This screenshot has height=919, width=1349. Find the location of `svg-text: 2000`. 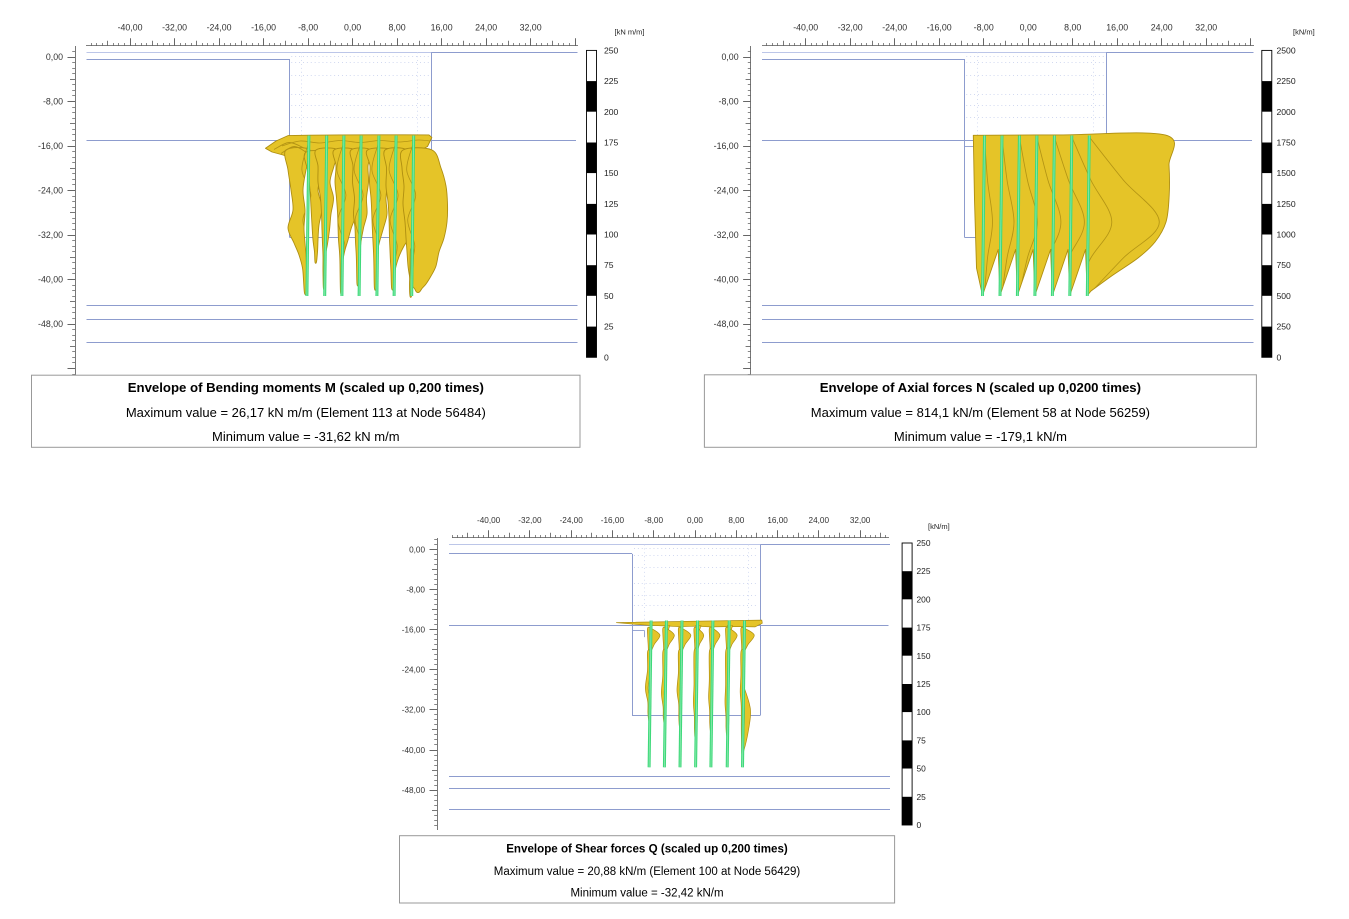

svg-text: 2000 is located at coordinates (1286, 112).